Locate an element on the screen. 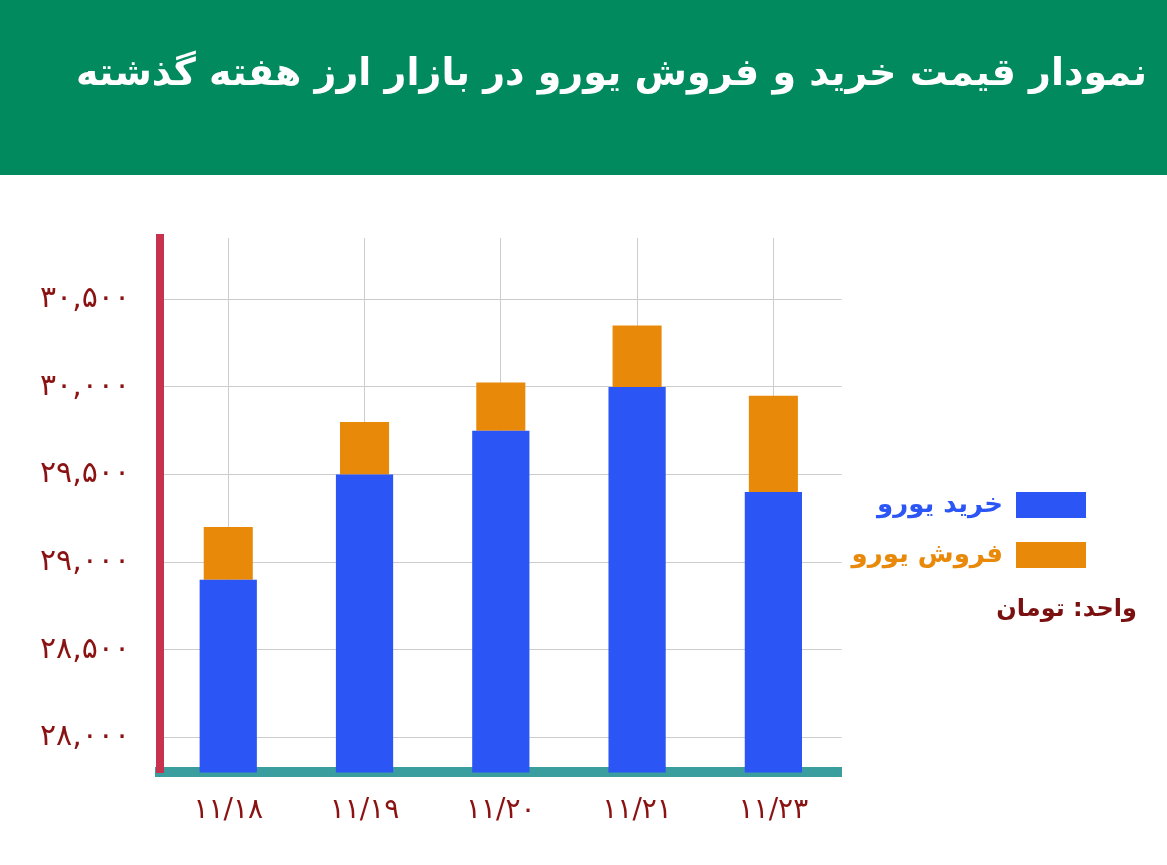 The width and height of the screenshot is (1167, 865). legend-label: فروش یورو is located at coordinates (926, 553).